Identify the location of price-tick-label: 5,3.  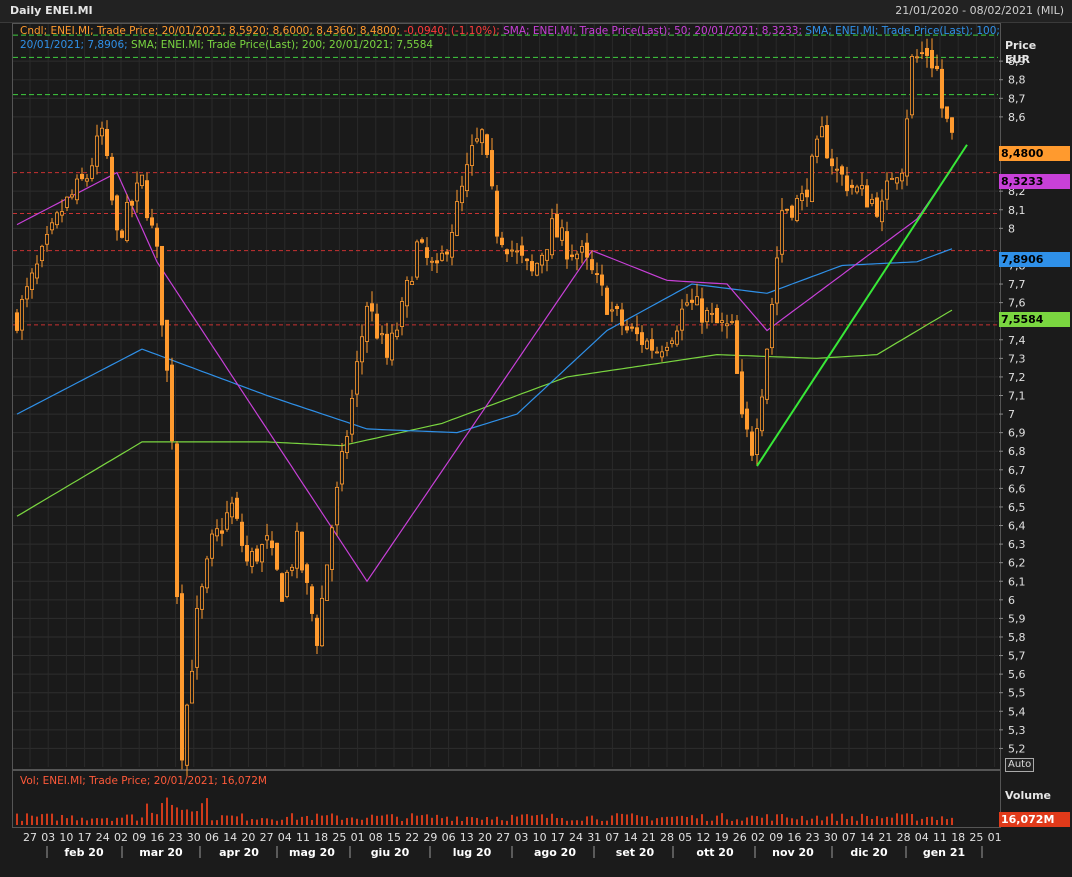
(1017, 730).